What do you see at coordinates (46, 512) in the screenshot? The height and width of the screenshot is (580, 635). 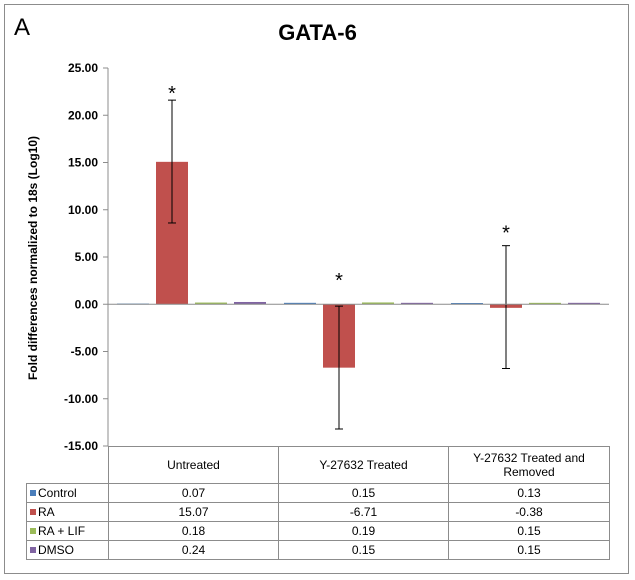 I see `series-name: RA` at bounding box center [46, 512].